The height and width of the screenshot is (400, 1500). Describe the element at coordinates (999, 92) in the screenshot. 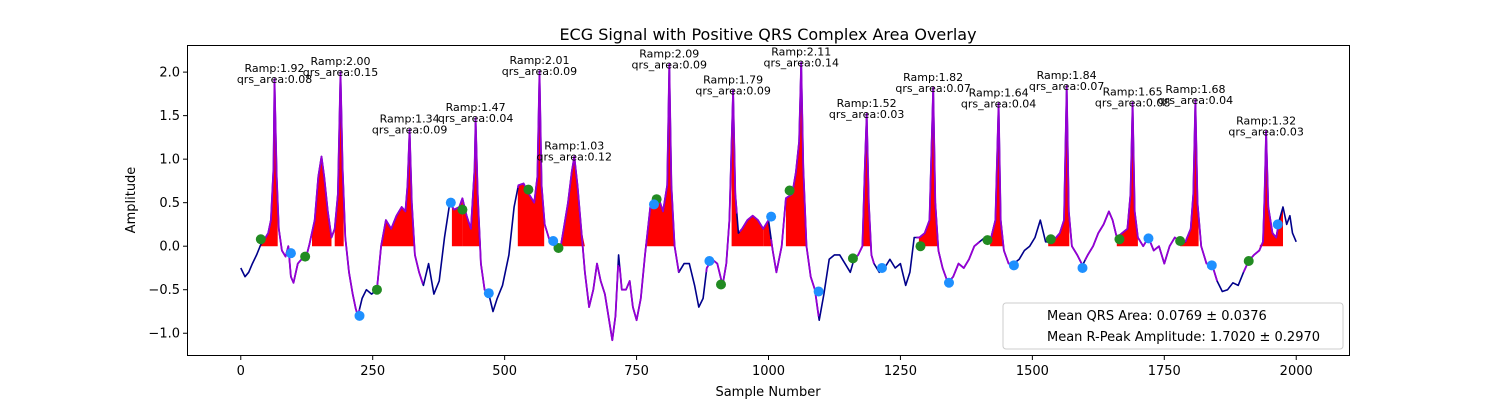

I see `peak-ramp-label: Ramp:1.64` at that location.